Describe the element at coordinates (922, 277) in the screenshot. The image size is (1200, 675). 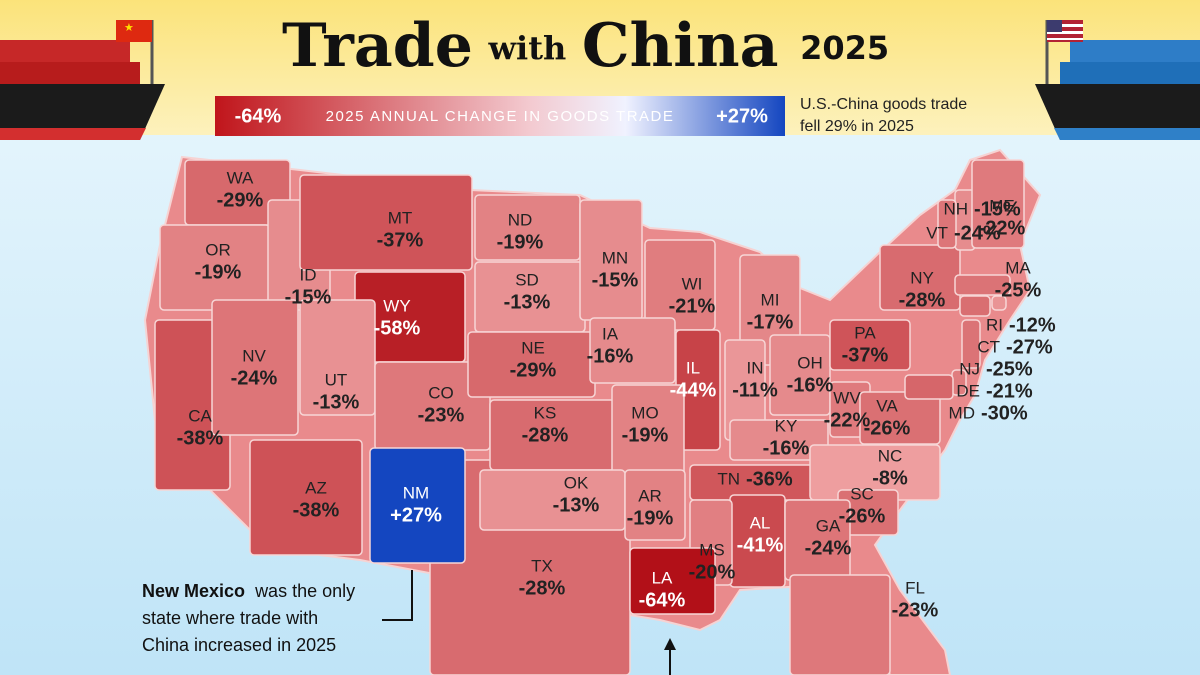
I see `state-abbr: NY` at that location.